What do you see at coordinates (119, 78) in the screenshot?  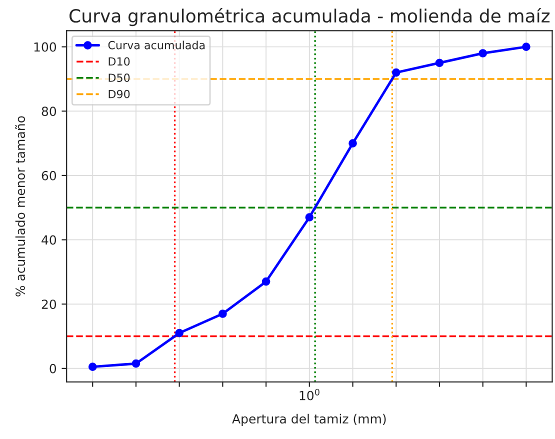 I see `legend-label: D50` at bounding box center [119, 78].